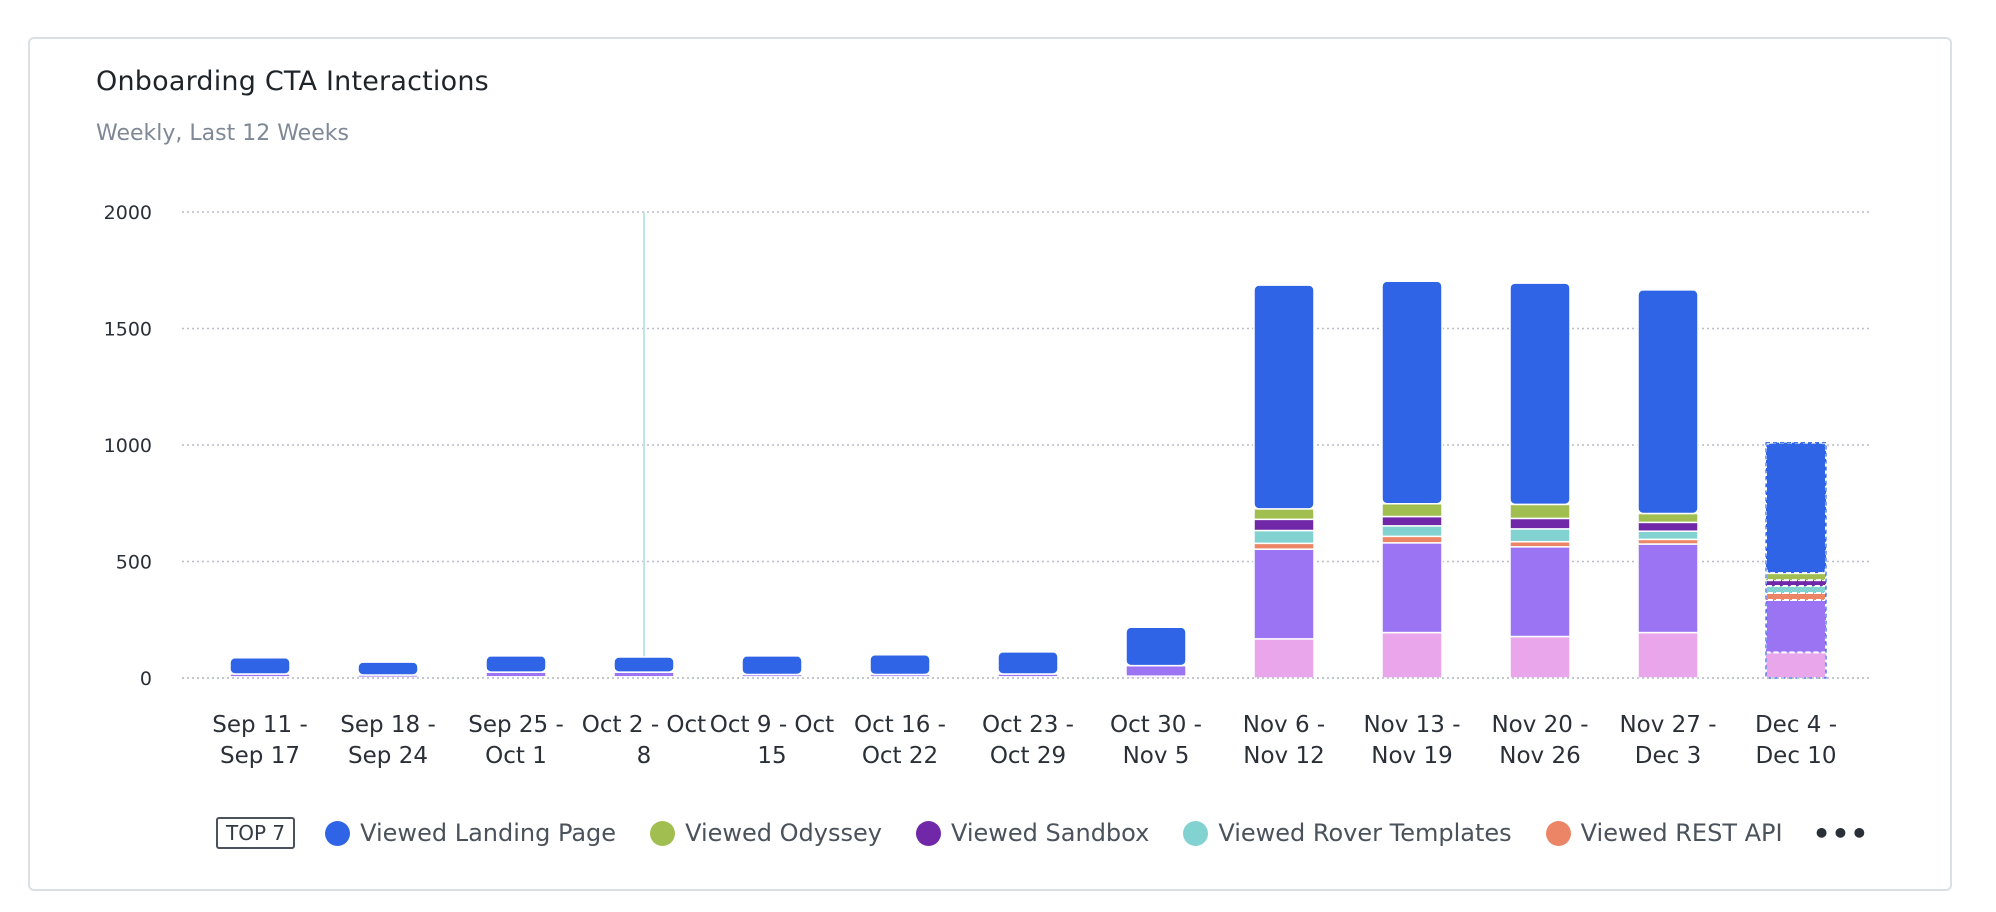 The height and width of the screenshot is (912, 1996). What do you see at coordinates (128, 330) in the screenshot?
I see `y-tick-label: 1500` at bounding box center [128, 330].